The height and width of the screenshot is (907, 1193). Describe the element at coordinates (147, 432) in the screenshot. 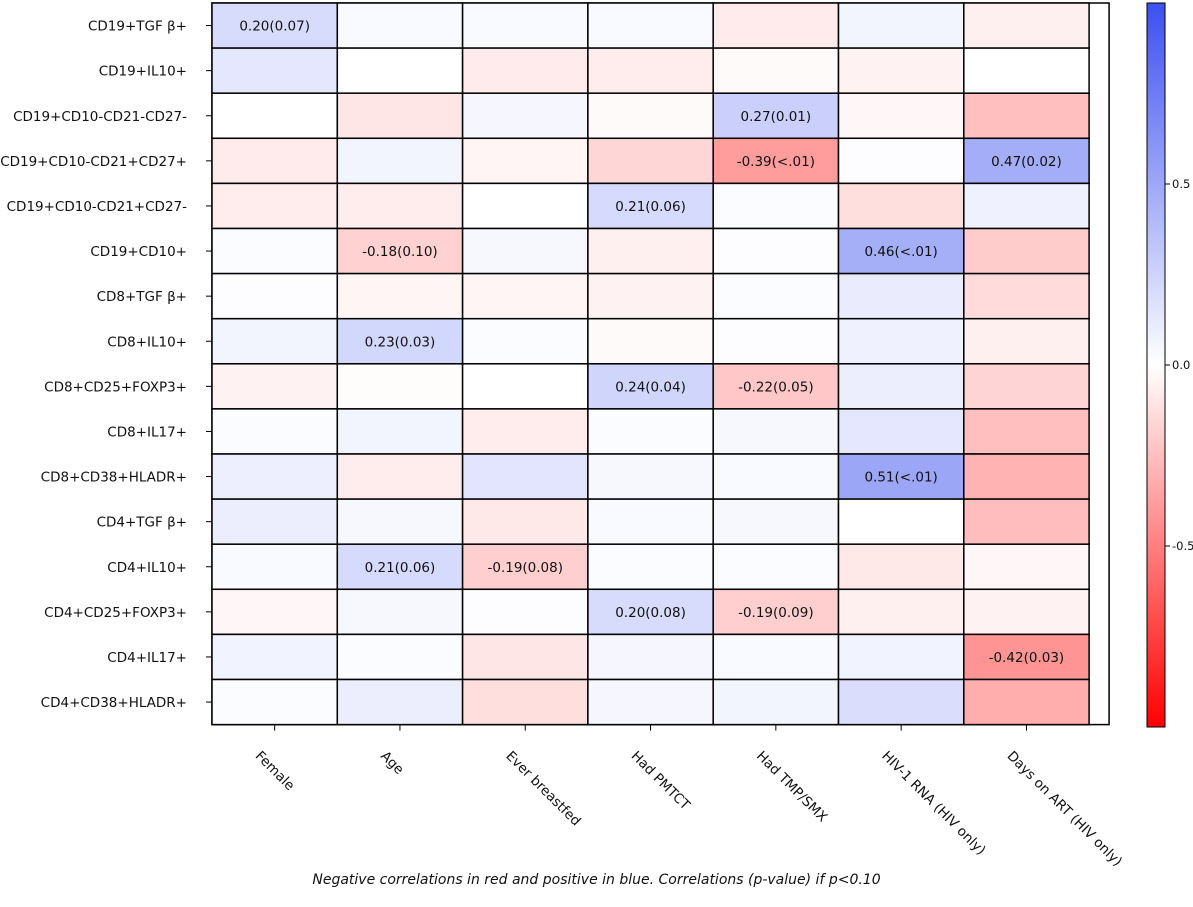

I see `row-label: CD8+IL17+` at that location.